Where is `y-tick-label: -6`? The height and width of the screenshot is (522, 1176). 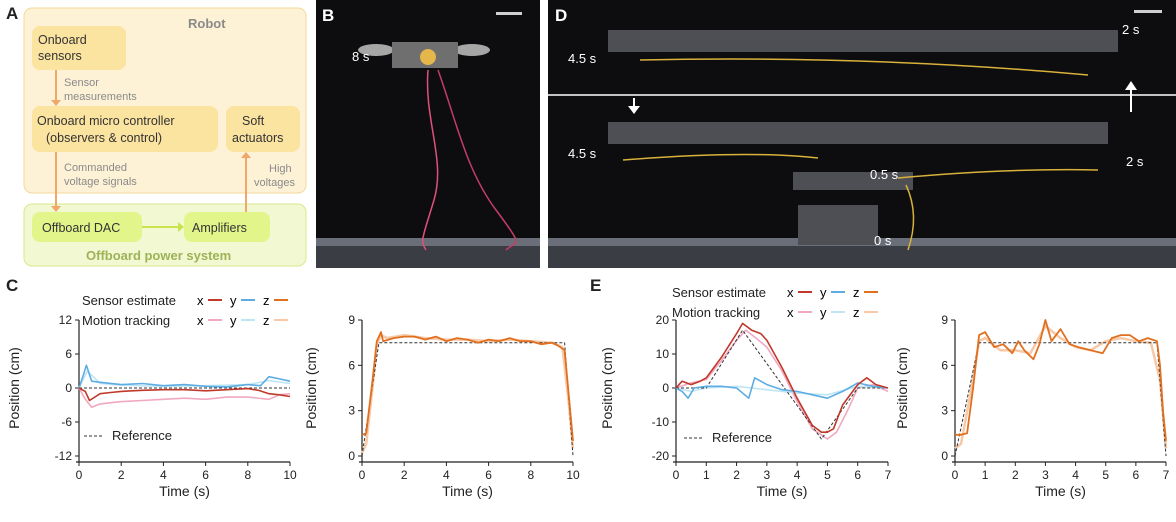 y-tick-label: -6 is located at coordinates (66, 422).